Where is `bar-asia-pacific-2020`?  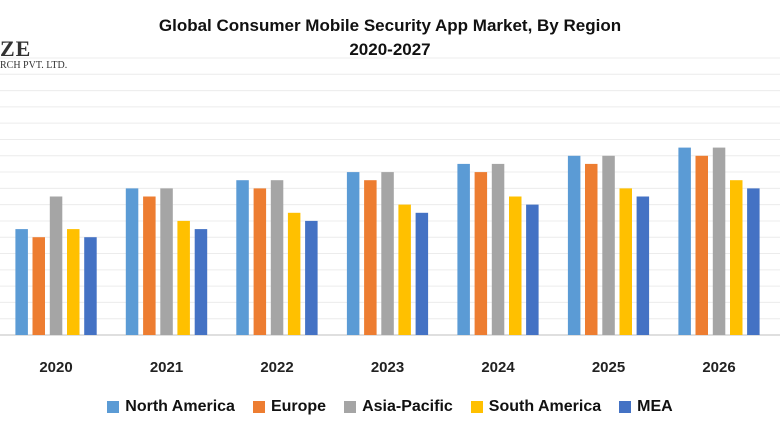 bar-asia-pacific-2020 is located at coordinates (56, 265).